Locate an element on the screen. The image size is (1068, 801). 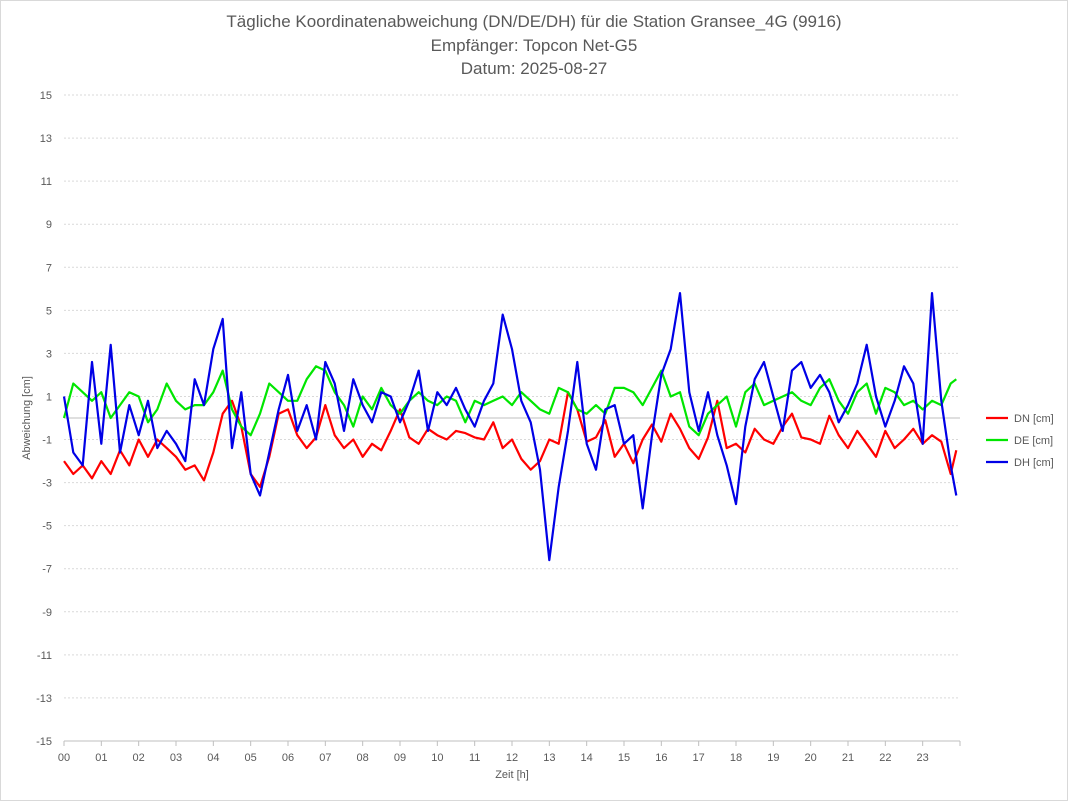
x-tick-label: 00 is located at coordinates (64, 758).